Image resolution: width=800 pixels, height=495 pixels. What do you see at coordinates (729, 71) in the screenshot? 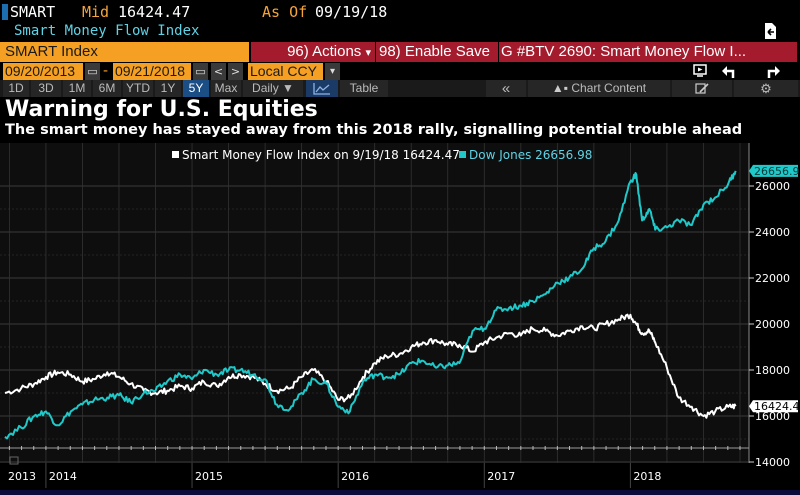
I see `undo-icon` at bounding box center [729, 71].